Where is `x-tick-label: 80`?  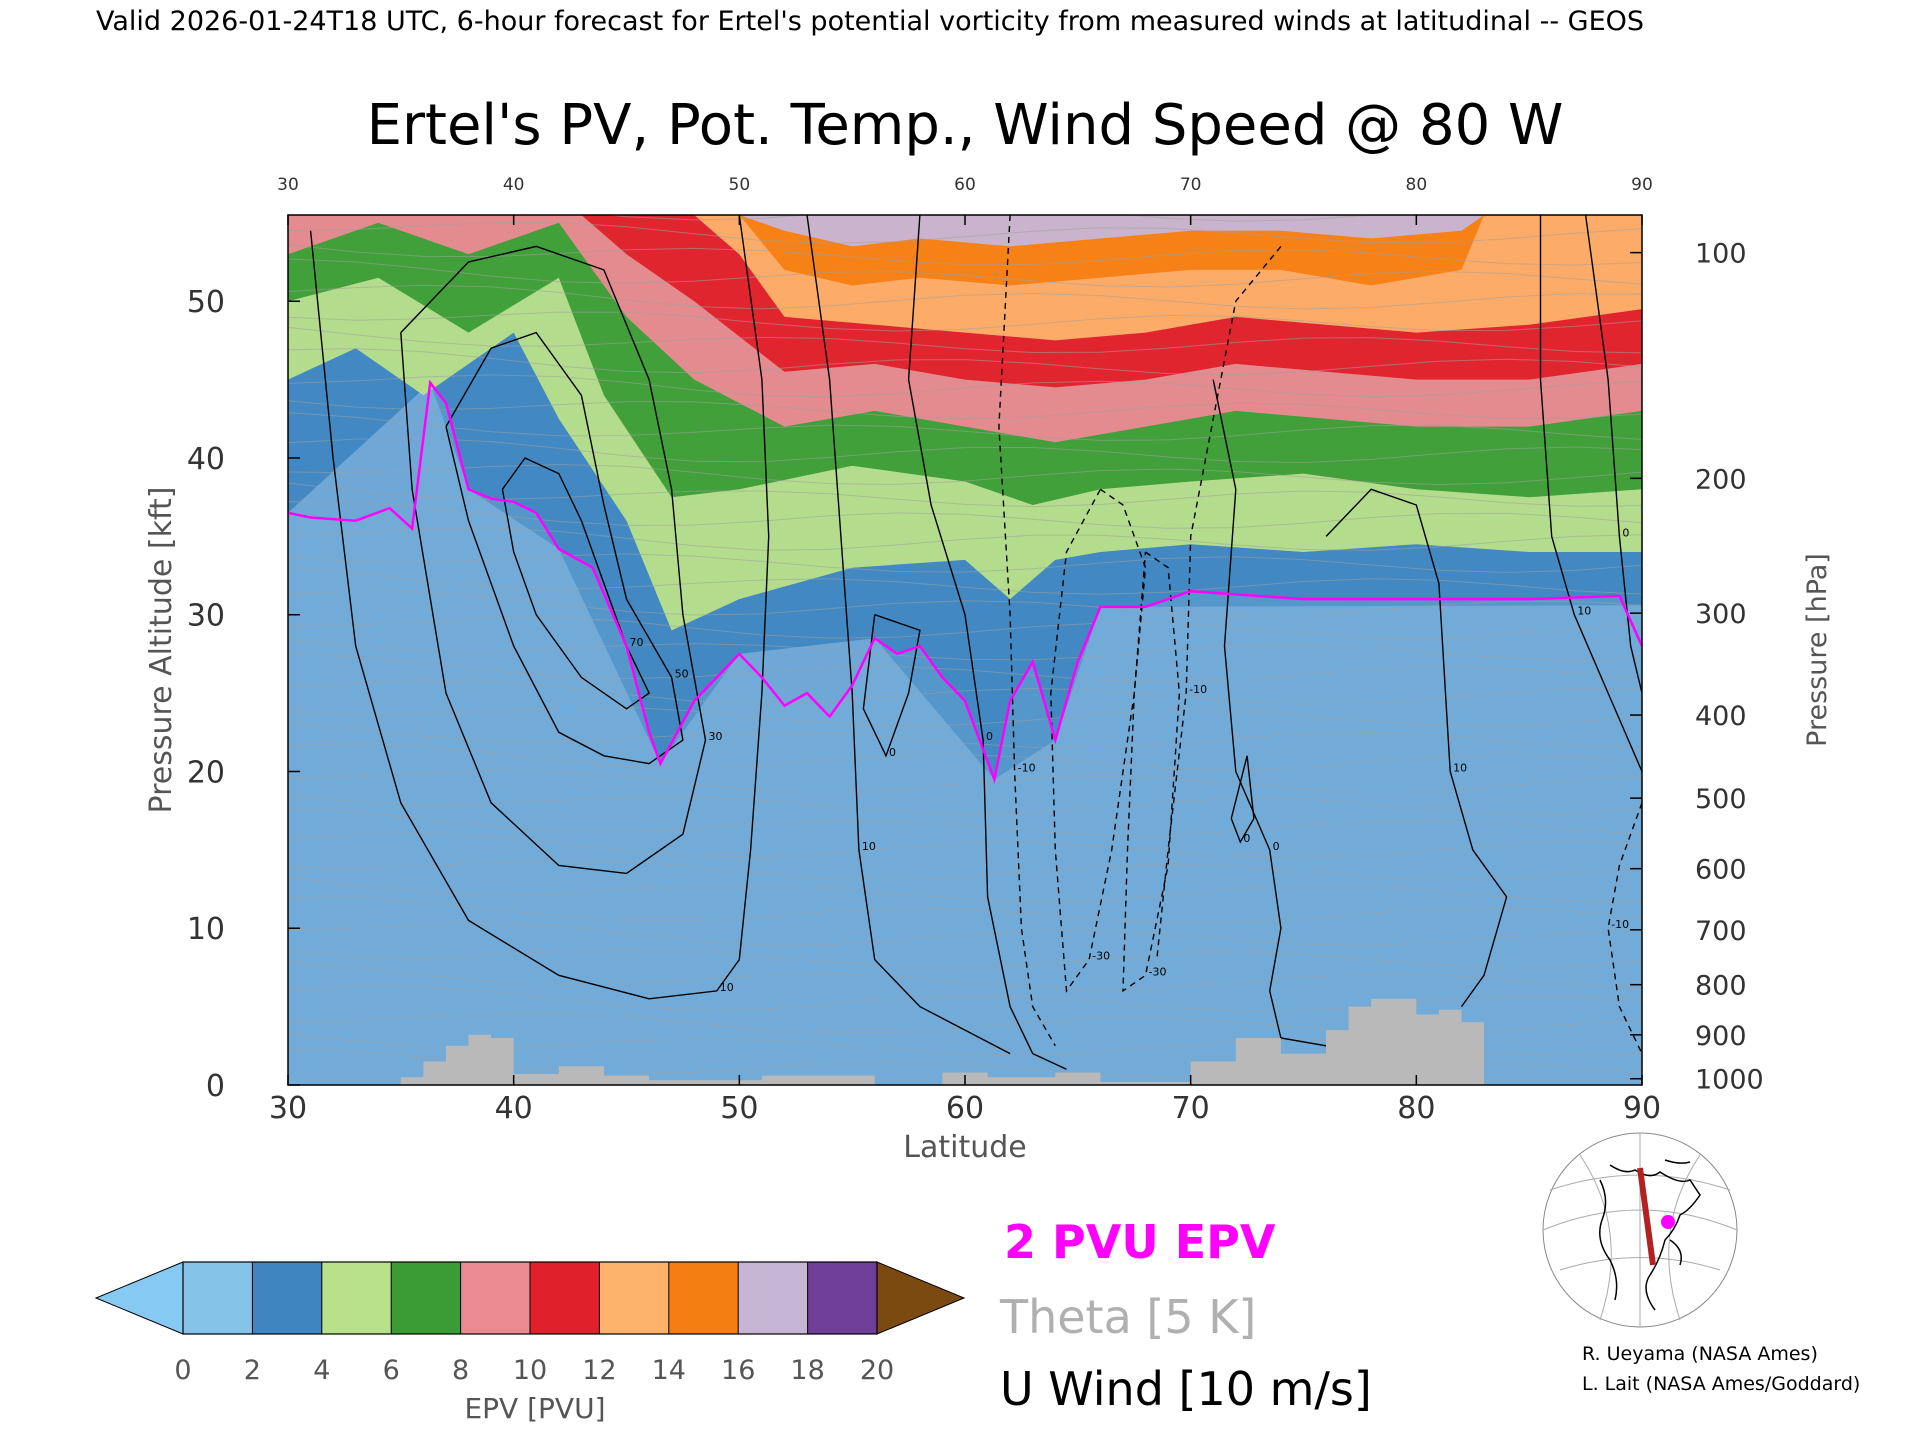
x-tick-label: 80 is located at coordinates (1416, 1108).